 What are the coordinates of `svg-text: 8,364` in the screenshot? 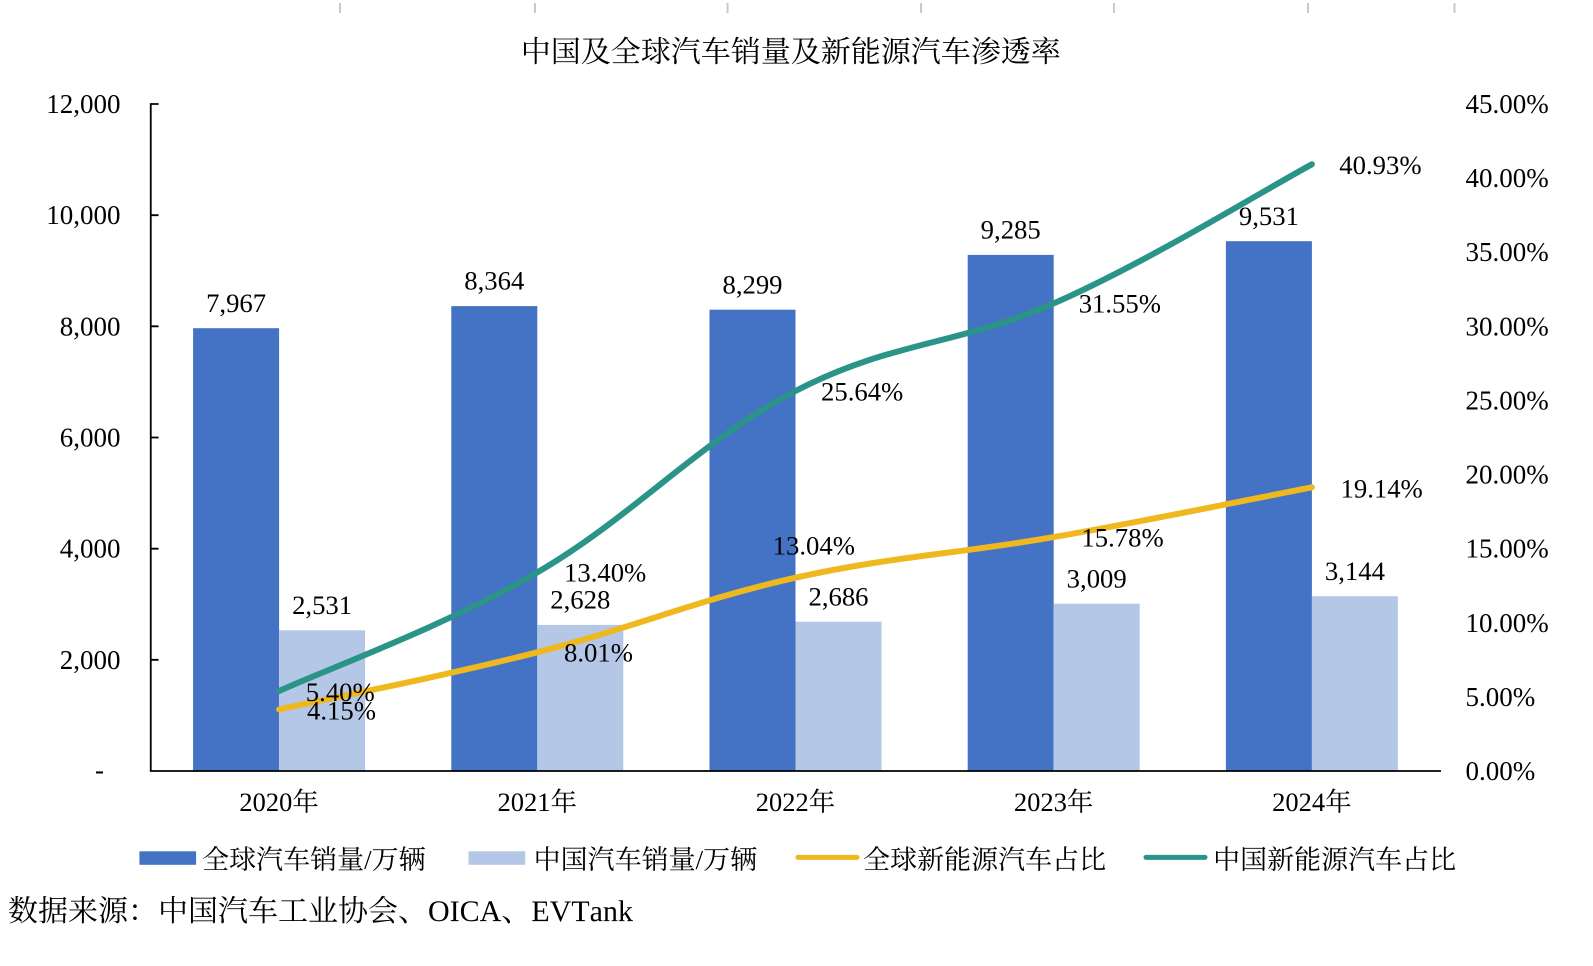 It's located at (494, 281).